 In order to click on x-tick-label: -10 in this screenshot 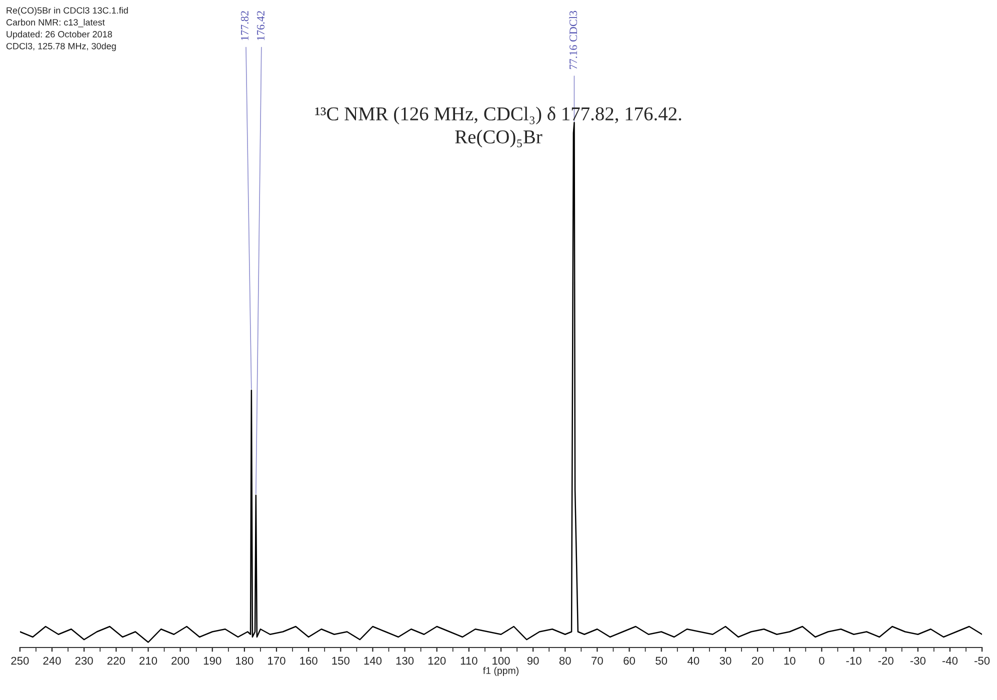, I will do `click(854, 660)`.